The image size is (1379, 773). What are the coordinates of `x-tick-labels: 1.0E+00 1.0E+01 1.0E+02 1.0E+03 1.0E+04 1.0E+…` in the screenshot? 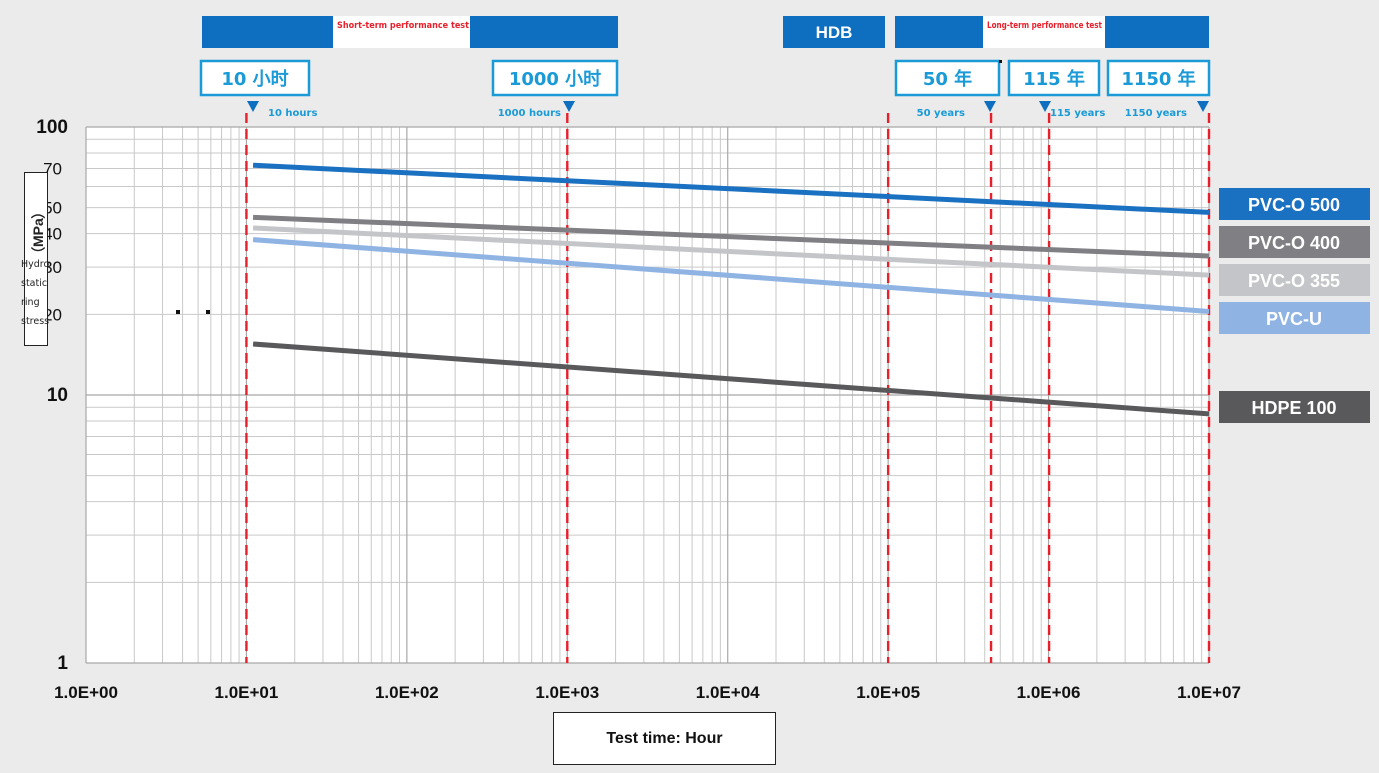 It's located at (647, 692).